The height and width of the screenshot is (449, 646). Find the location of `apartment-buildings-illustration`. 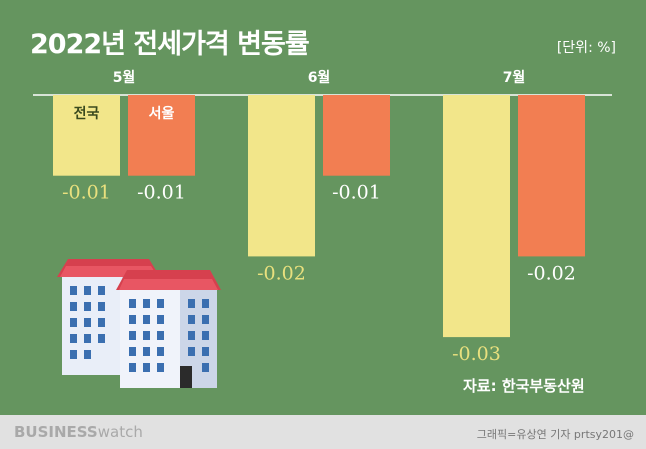

apartment-buildings-illustration is located at coordinates (139, 323).